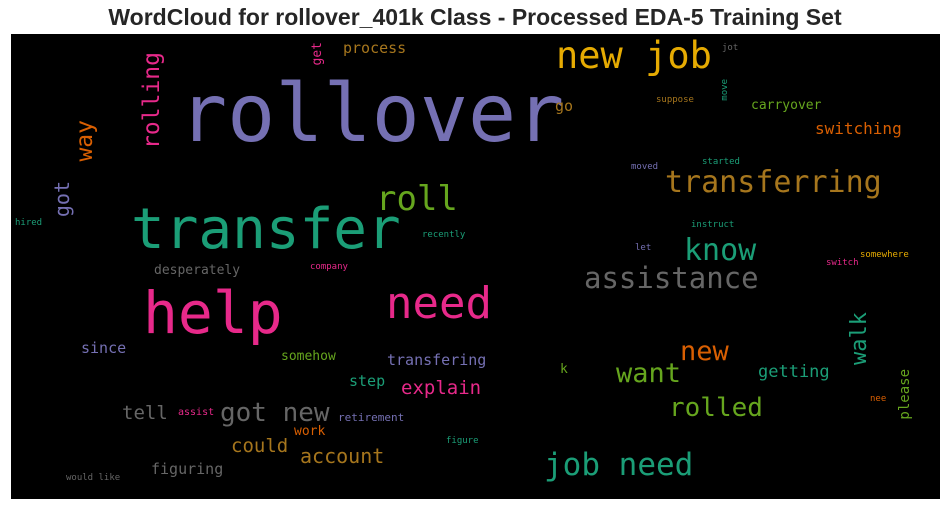 This screenshot has width=950, height=511. Describe the element at coordinates (62, 199) in the screenshot. I see `word-got: got` at that location.